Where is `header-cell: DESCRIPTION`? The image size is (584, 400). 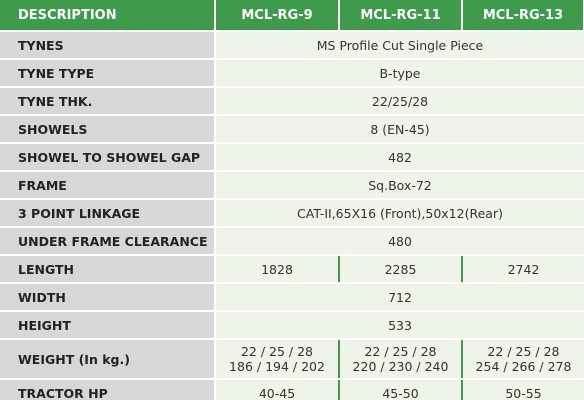 header-cell: DESCRIPTION is located at coordinates (108, 16).